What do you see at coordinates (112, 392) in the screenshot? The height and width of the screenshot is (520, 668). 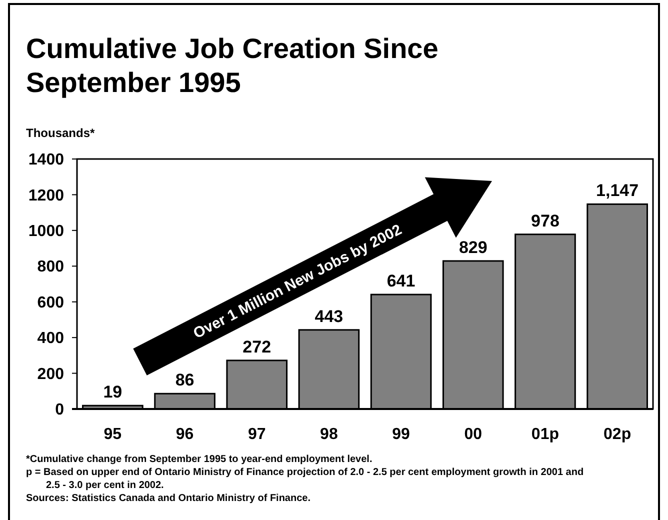 I see `data-label: 19` at bounding box center [112, 392].